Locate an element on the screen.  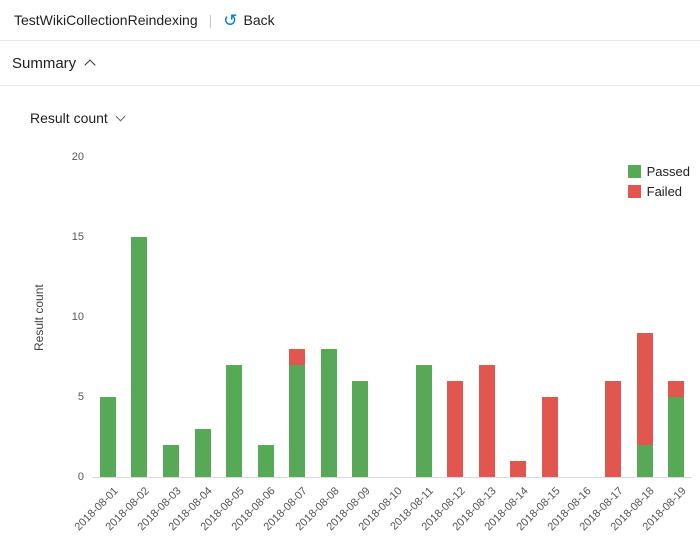
result-count-dropdown: Result count is located at coordinates (78, 118).